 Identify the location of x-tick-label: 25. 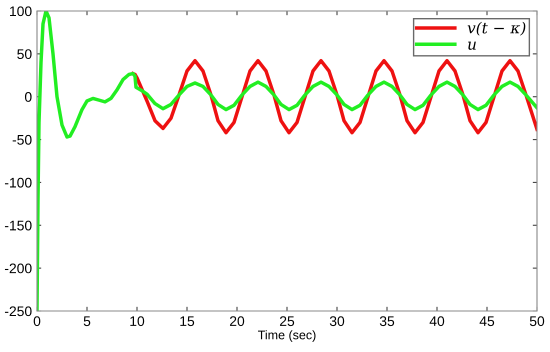
(287, 321).